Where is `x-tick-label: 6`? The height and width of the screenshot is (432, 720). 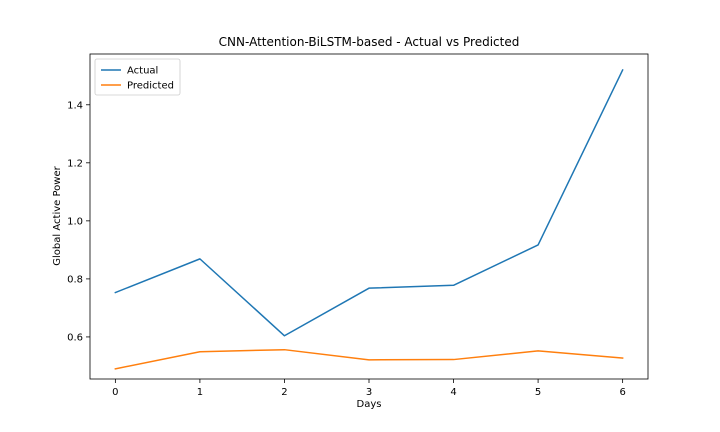 x-tick-label: 6 is located at coordinates (622, 392).